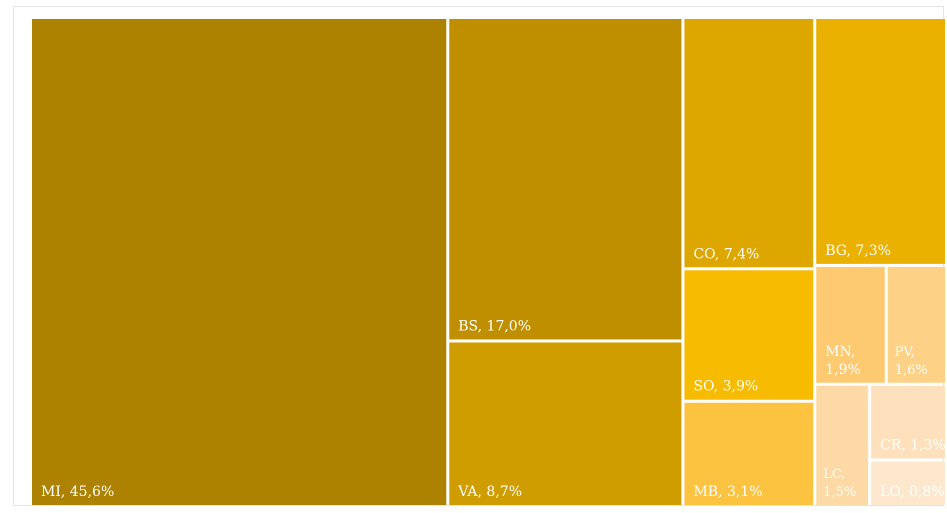  I want to click on tile-label-mn: MN, 1,9%, so click(843, 361).